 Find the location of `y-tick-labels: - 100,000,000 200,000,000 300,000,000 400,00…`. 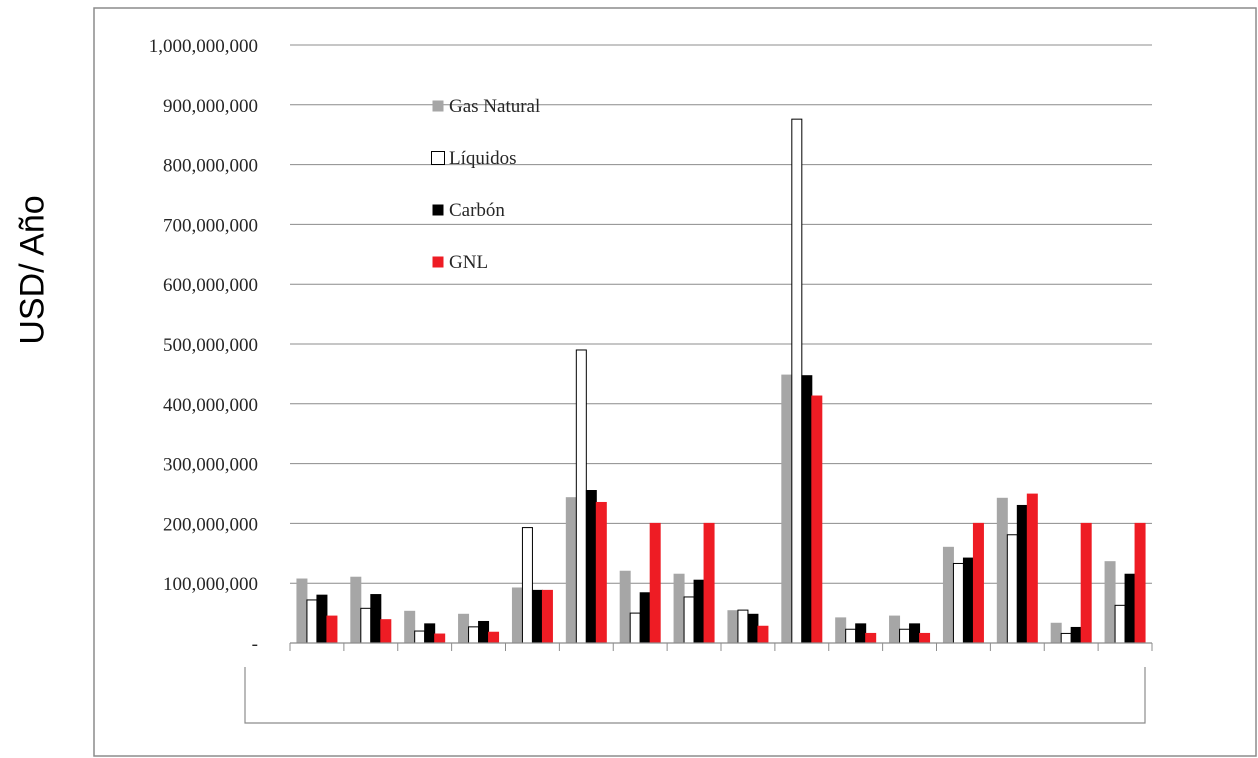

y-tick-labels: - 100,000,000 200,000,000 300,000,000 400,00… is located at coordinates (203, 345).